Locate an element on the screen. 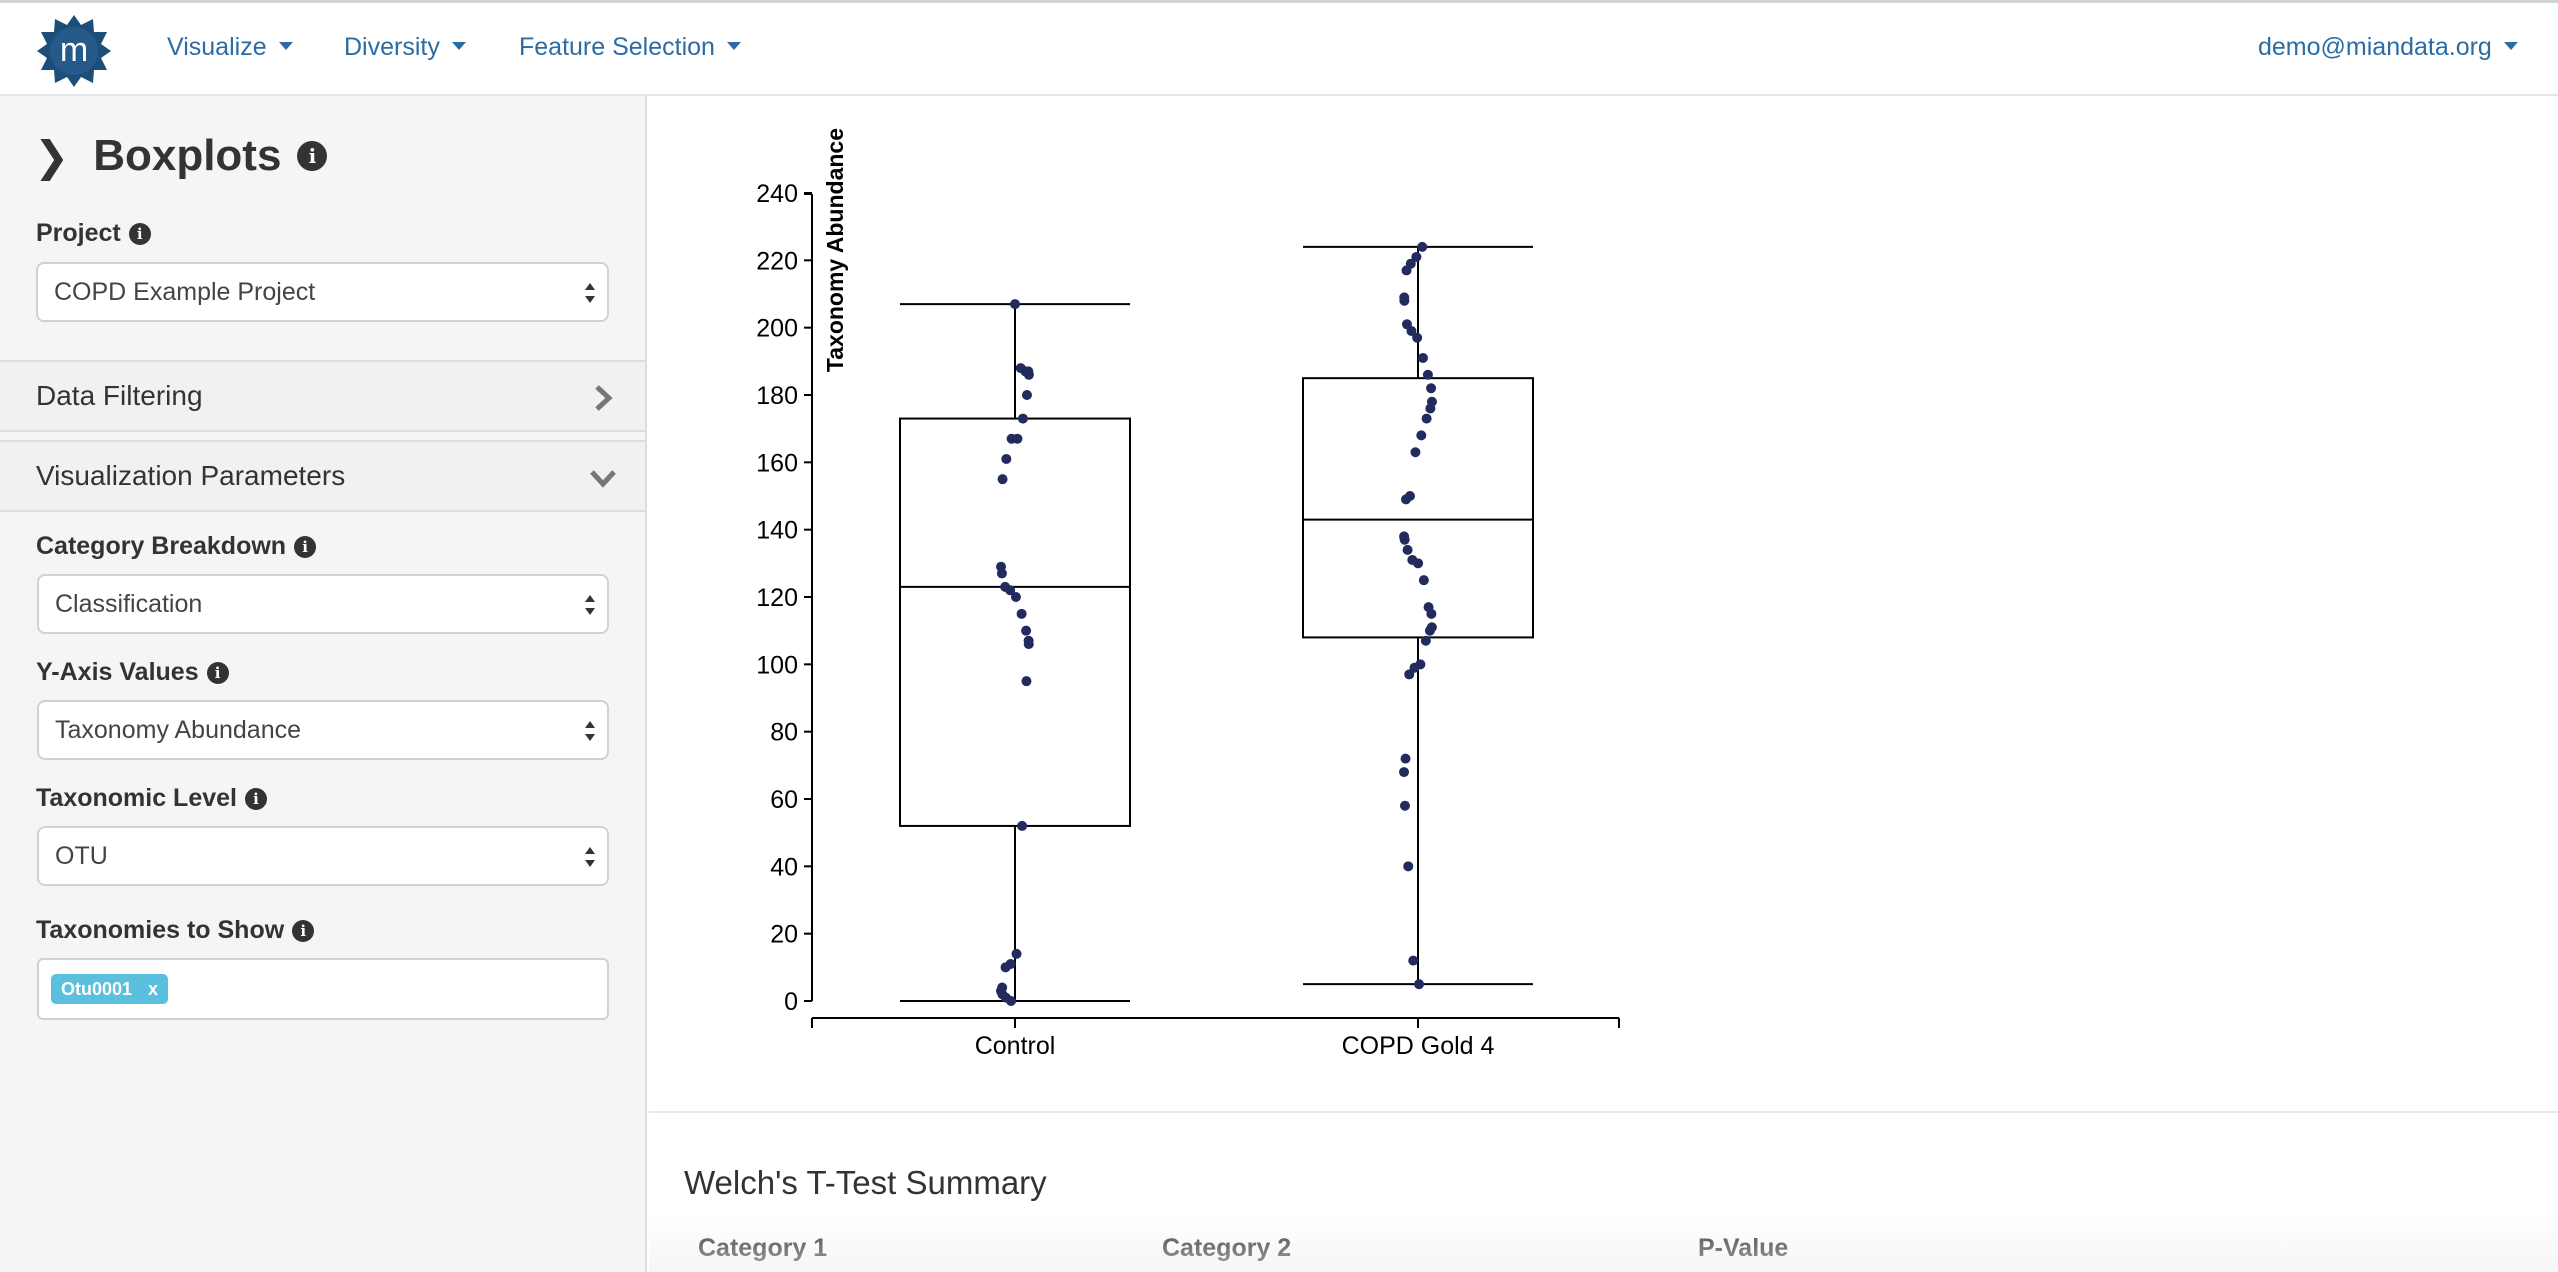 The height and width of the screenshot is (1272, 2558). y-tick-label: 40 is located at coordinates (784, 867).